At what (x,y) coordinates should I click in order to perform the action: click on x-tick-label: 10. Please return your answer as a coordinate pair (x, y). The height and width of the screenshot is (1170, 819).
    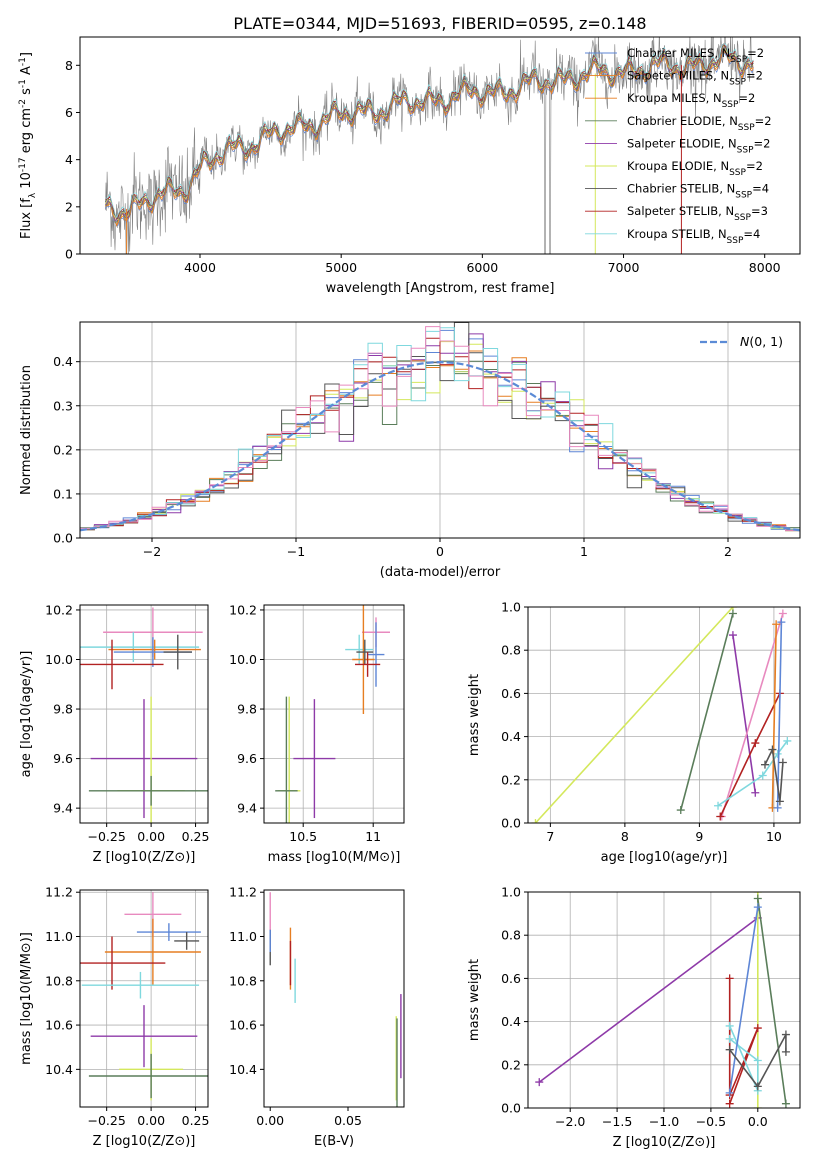
    Looking at the image, I should click on (774, 836).